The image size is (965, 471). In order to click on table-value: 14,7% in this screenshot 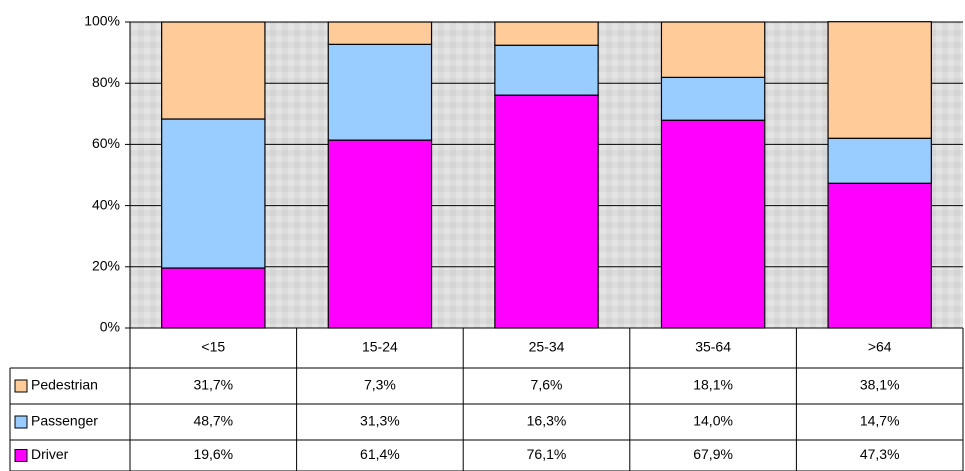, I will do `click(880, 421)`.